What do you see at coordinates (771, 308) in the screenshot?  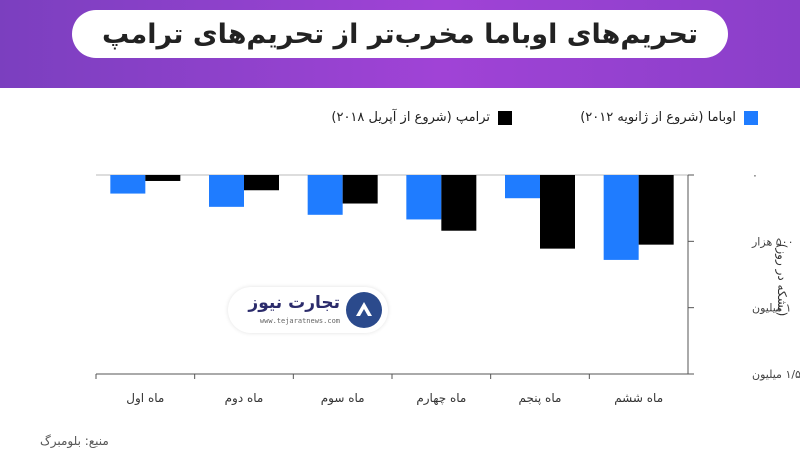 I see `y-tick-label-2: ۱ میلیون` at bounding box center [771, 308].